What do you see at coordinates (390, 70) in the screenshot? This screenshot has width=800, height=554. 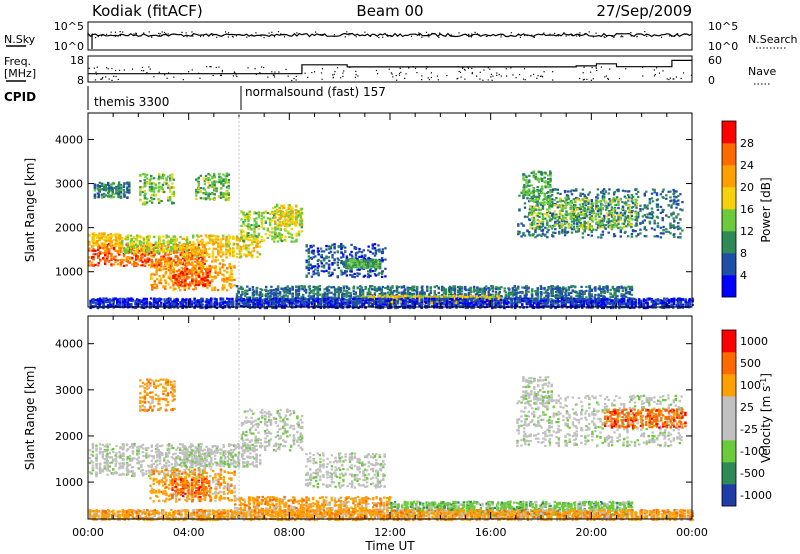 I see `freq-series` at bounding box center [390, 70].